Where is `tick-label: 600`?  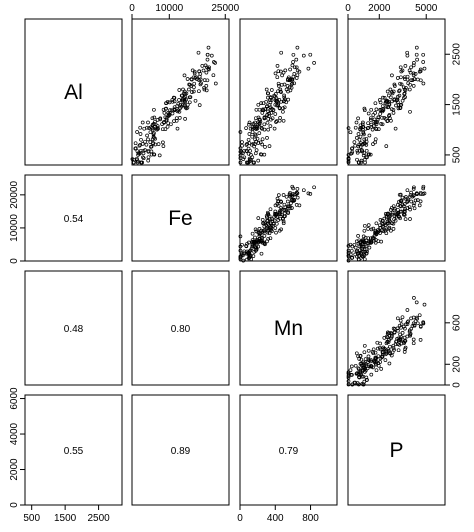
tick-label: 600 is located at coordinates (456, 322).